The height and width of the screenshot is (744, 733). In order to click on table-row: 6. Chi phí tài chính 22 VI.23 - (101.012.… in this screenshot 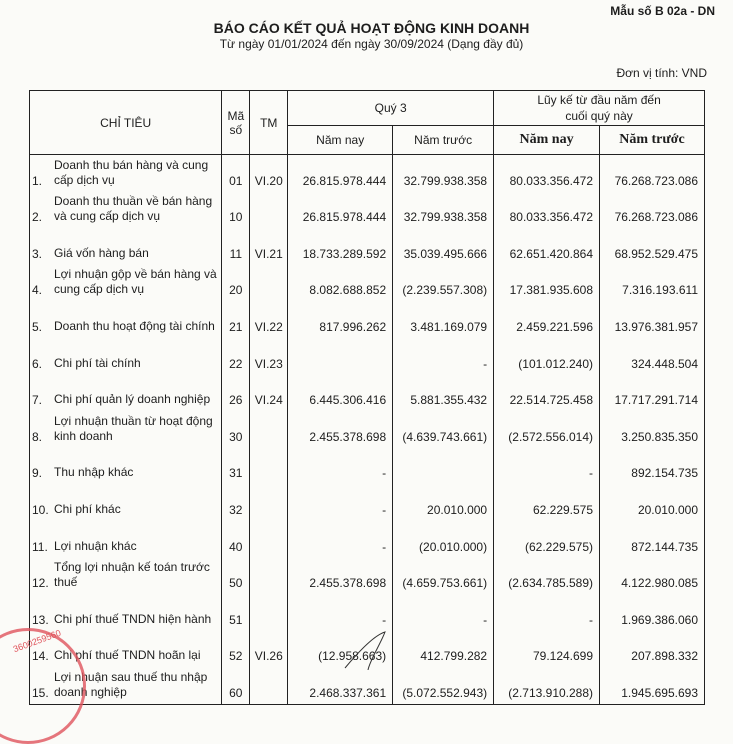, I will do `click(366, 356)`.